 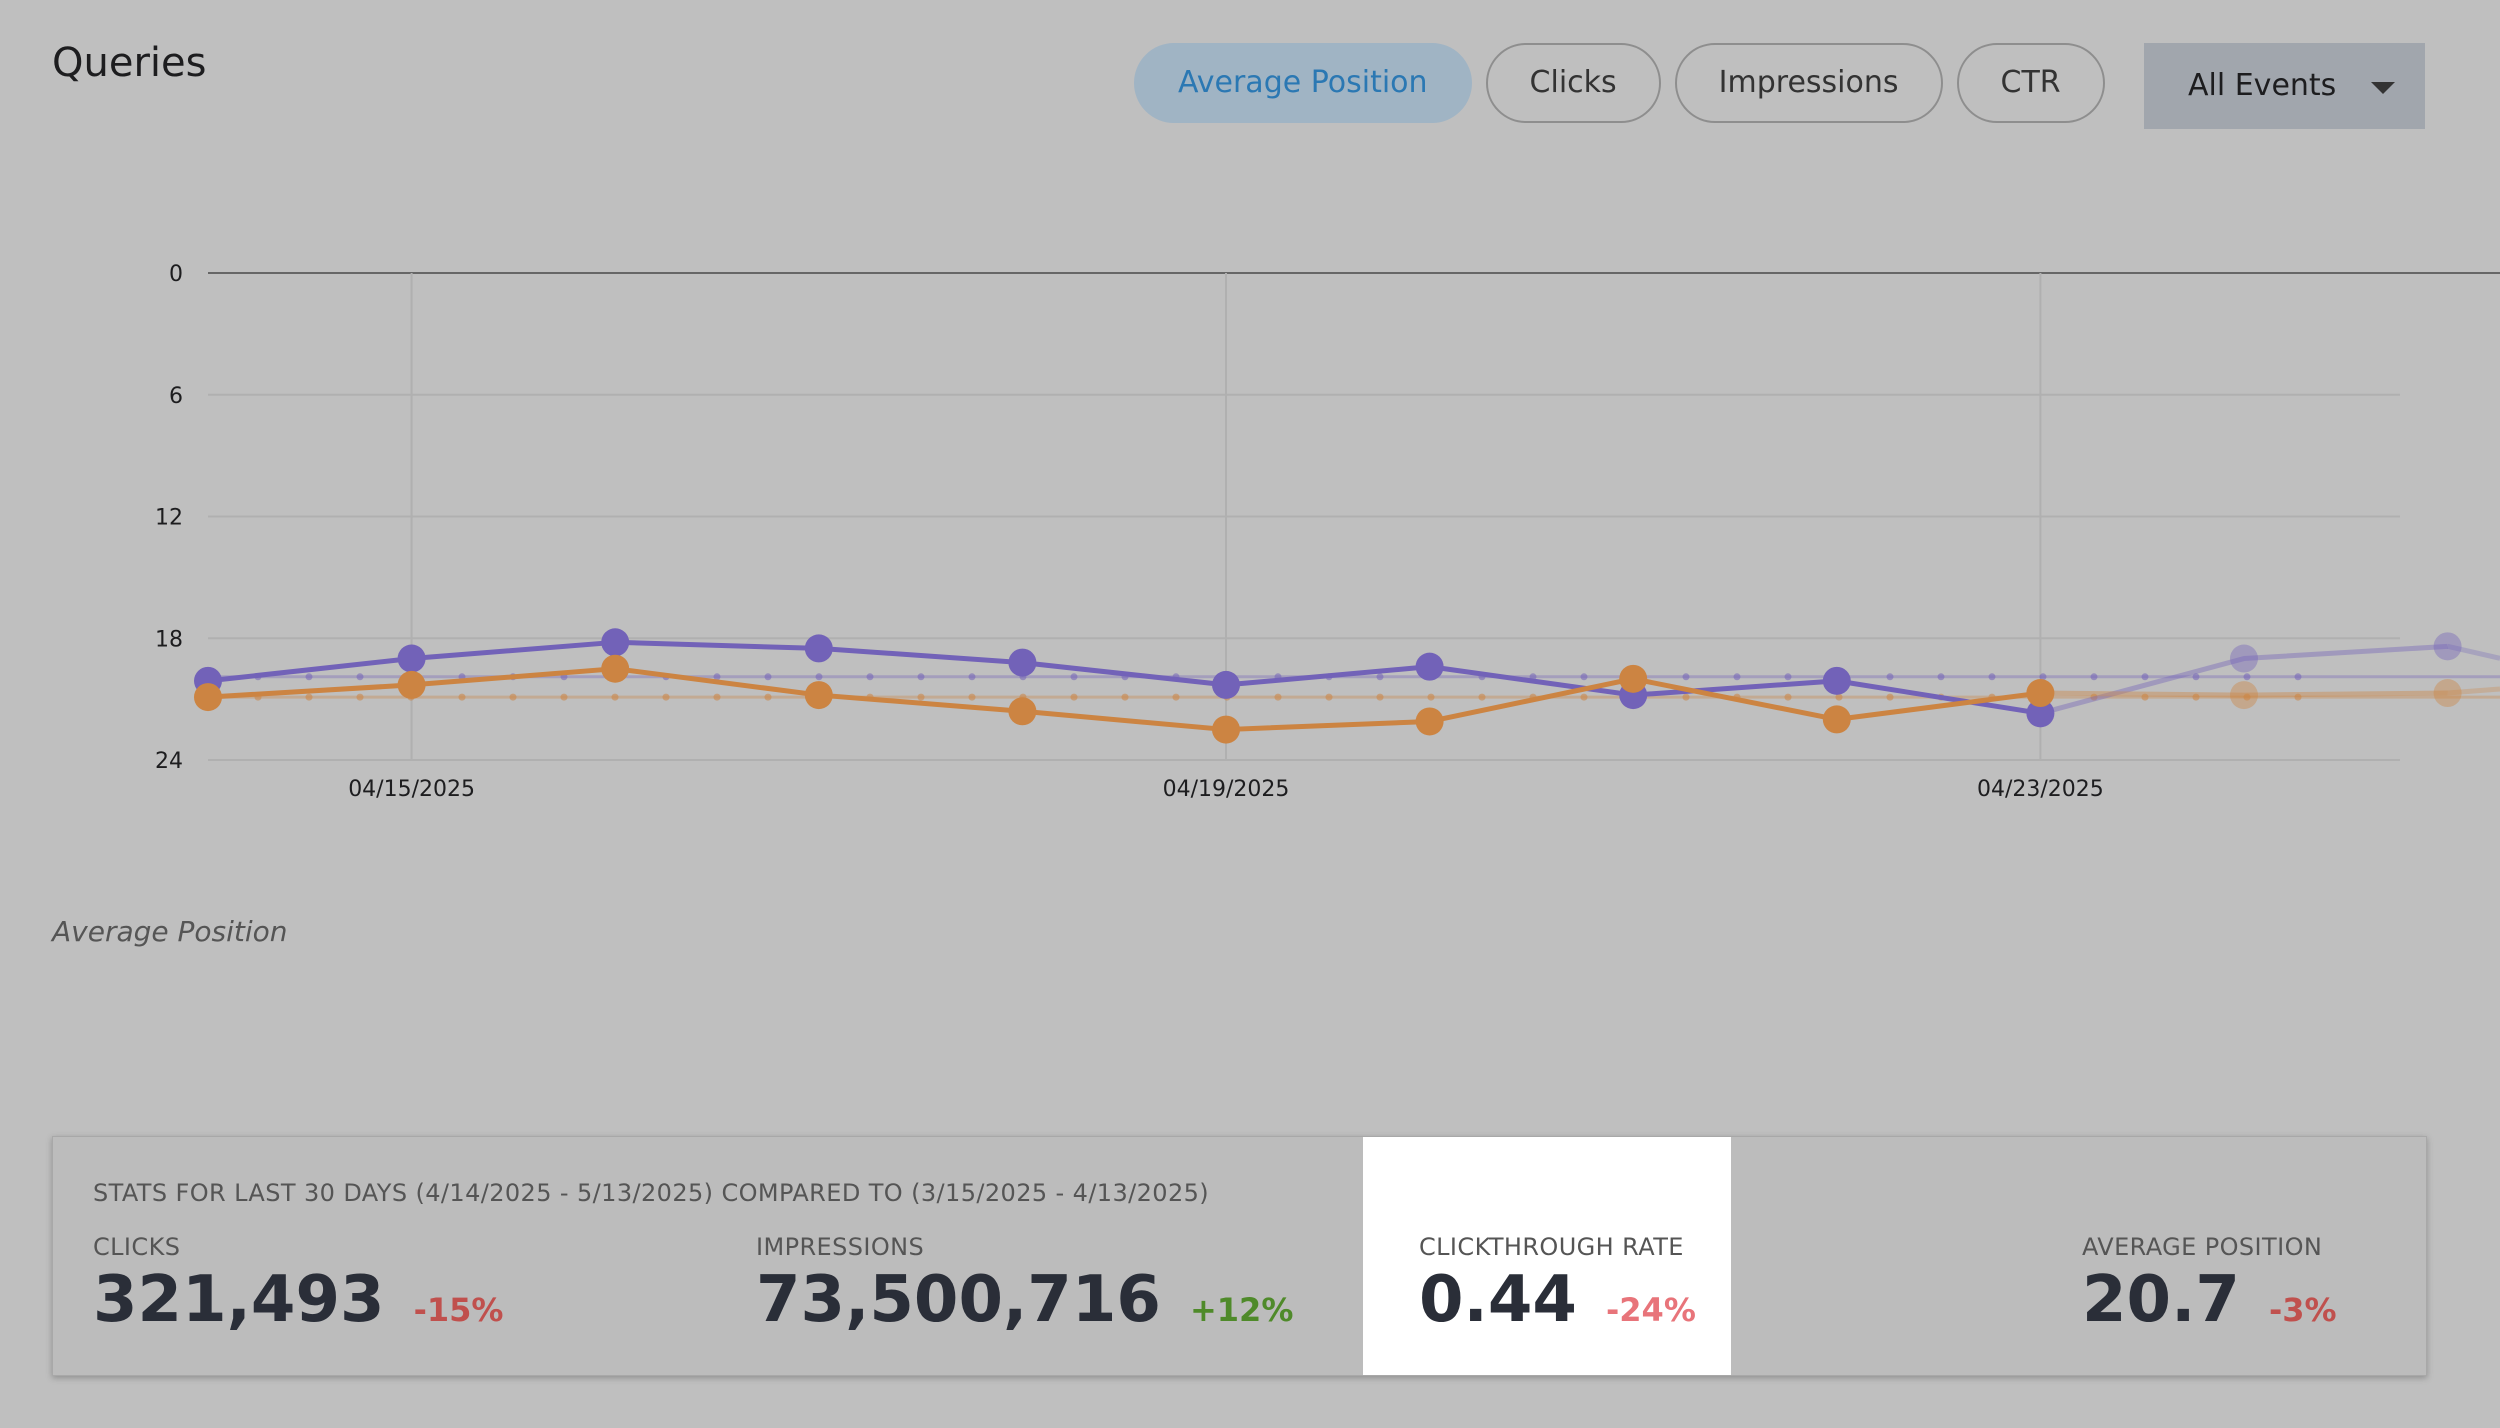 What do you see at coordinates (958, 1300) in the screenshot?
I see `stat-value: 73,500,716` at bounding box center [958, 1300].